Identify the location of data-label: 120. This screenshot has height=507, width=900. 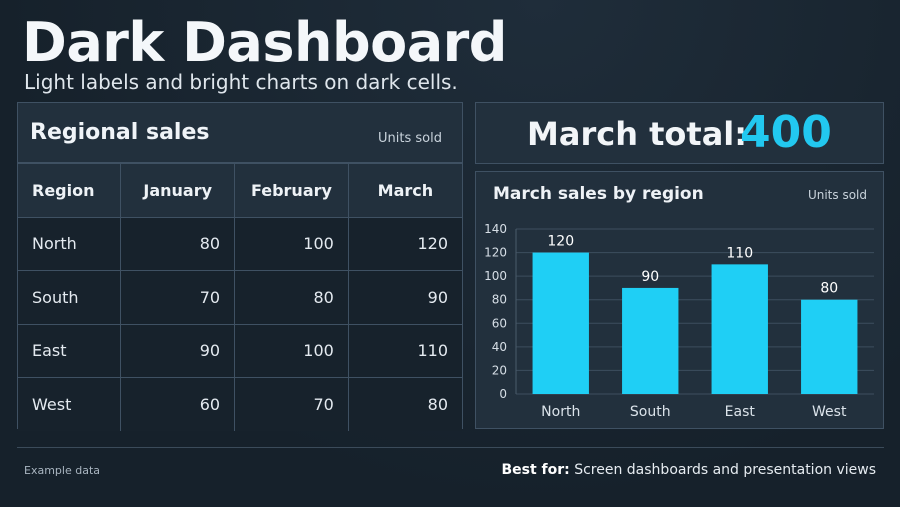
(560, 242).